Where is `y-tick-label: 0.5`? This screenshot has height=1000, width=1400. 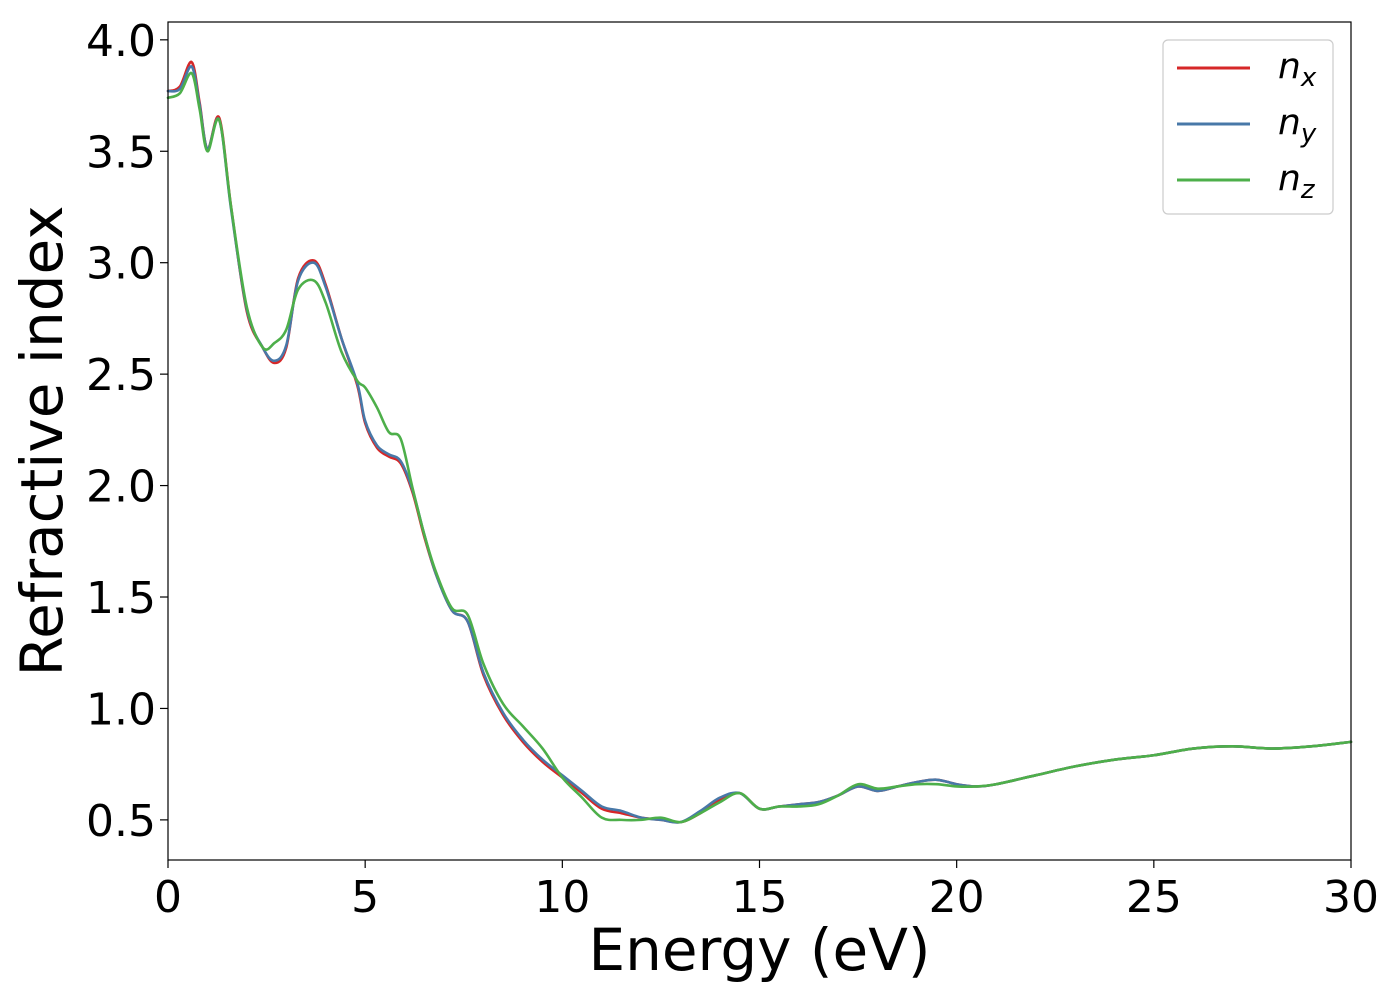 y-tick-label: 0.5 is located at coordinates (121, 821).